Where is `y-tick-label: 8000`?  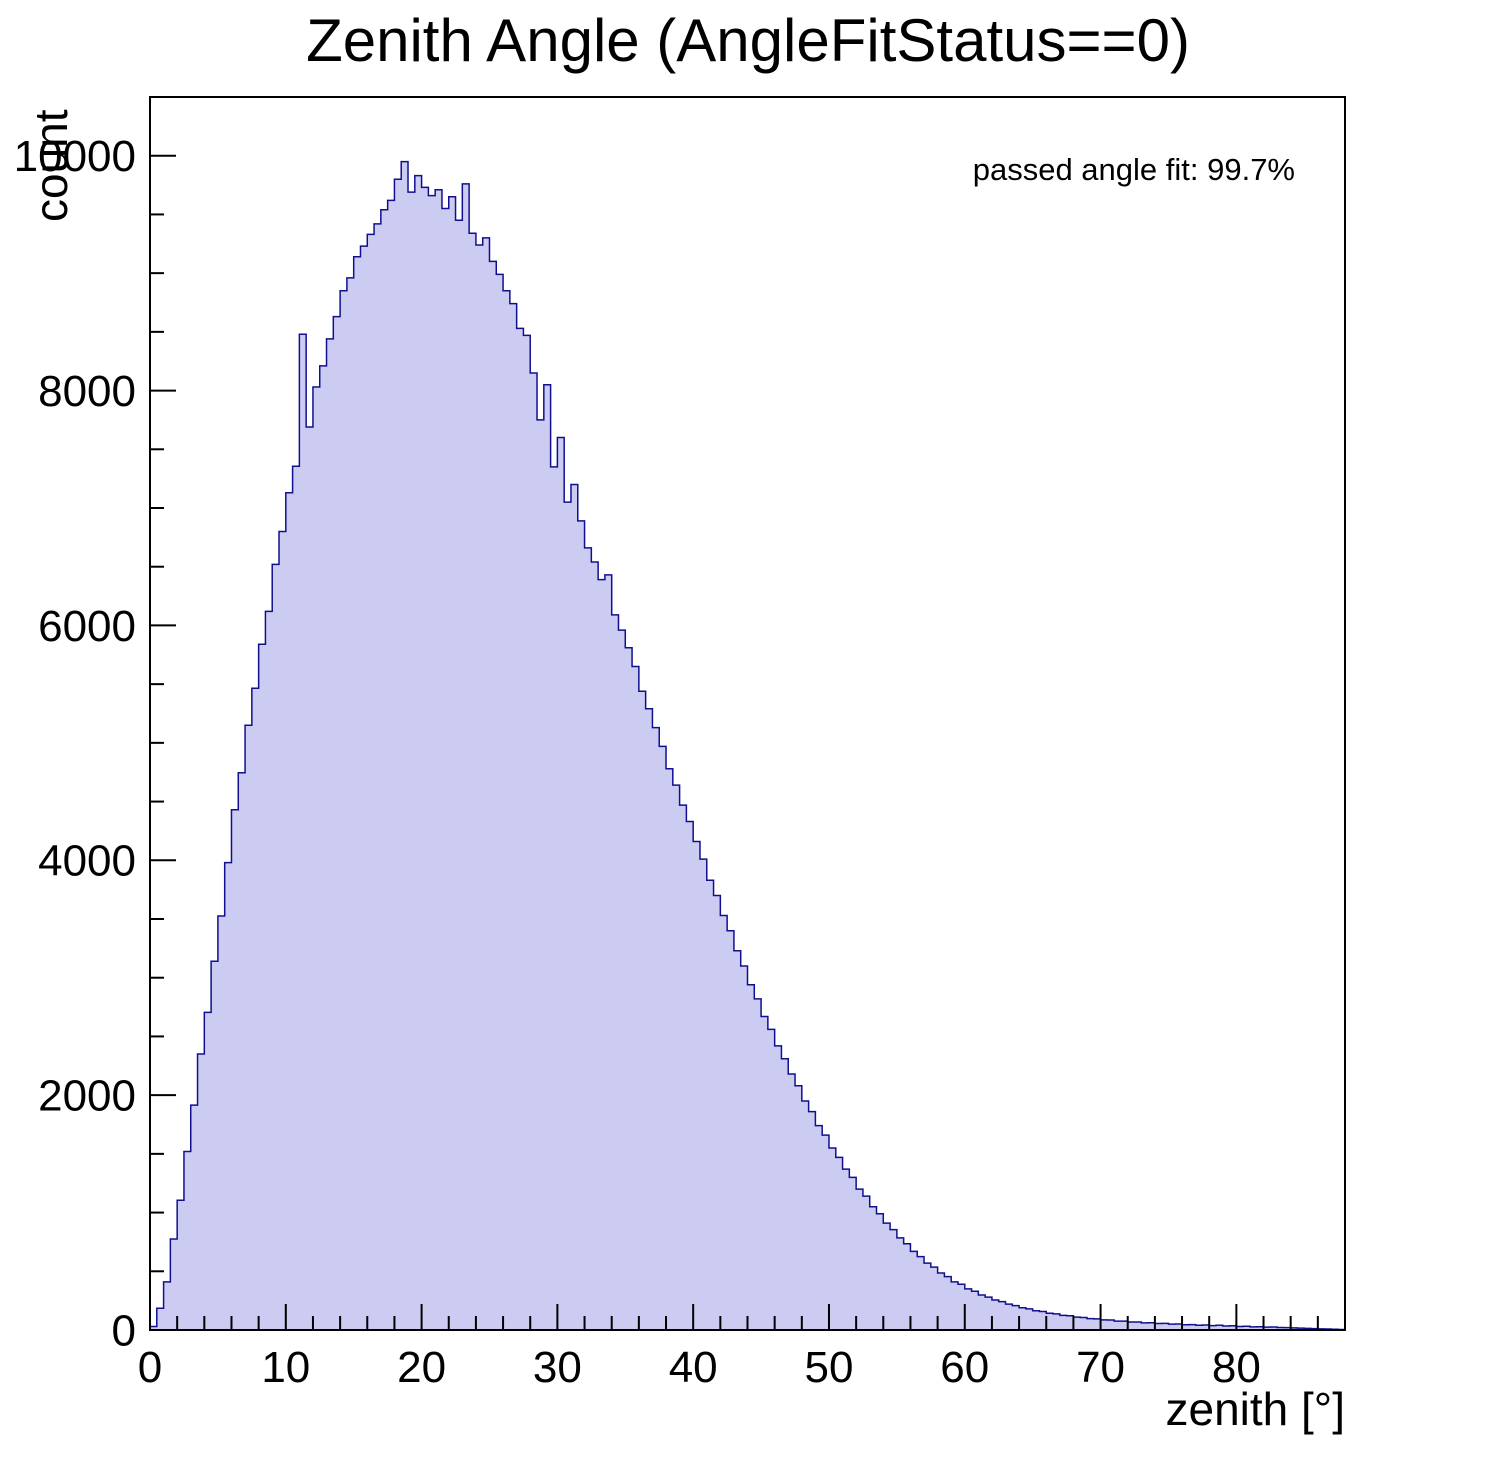
y-tick-label: 8000 is located at coordinates (87, 391).